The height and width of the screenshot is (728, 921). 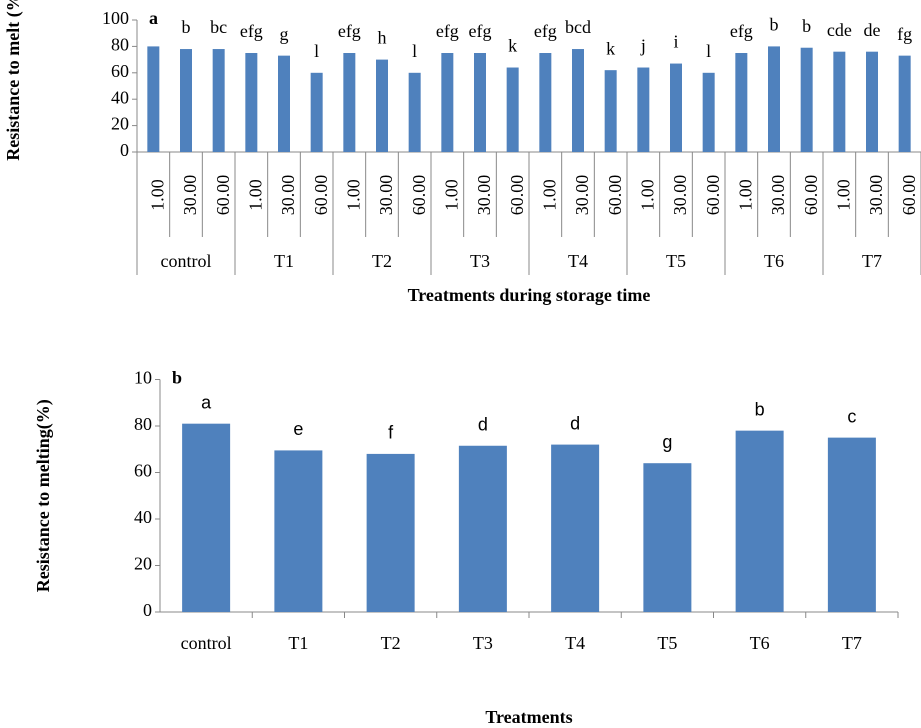 I want to click on data-label: bc, so click(x=218, y=27).